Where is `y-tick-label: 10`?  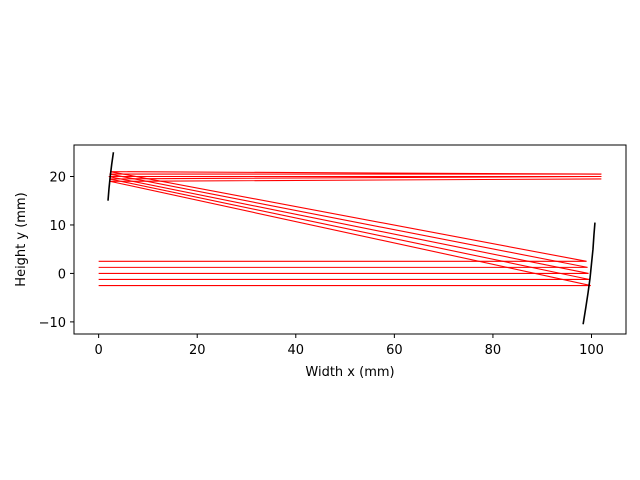
y-tick-label: 10 is located at coordinates (57, 226).